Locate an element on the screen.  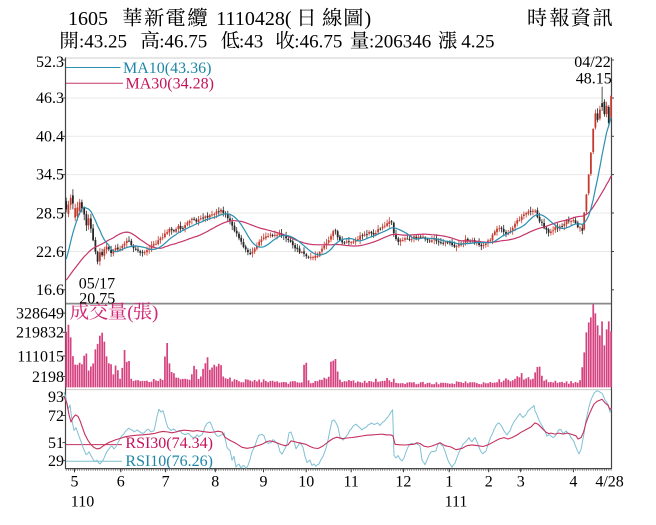
svg-text: 9 is located at coordinates (264, 482).